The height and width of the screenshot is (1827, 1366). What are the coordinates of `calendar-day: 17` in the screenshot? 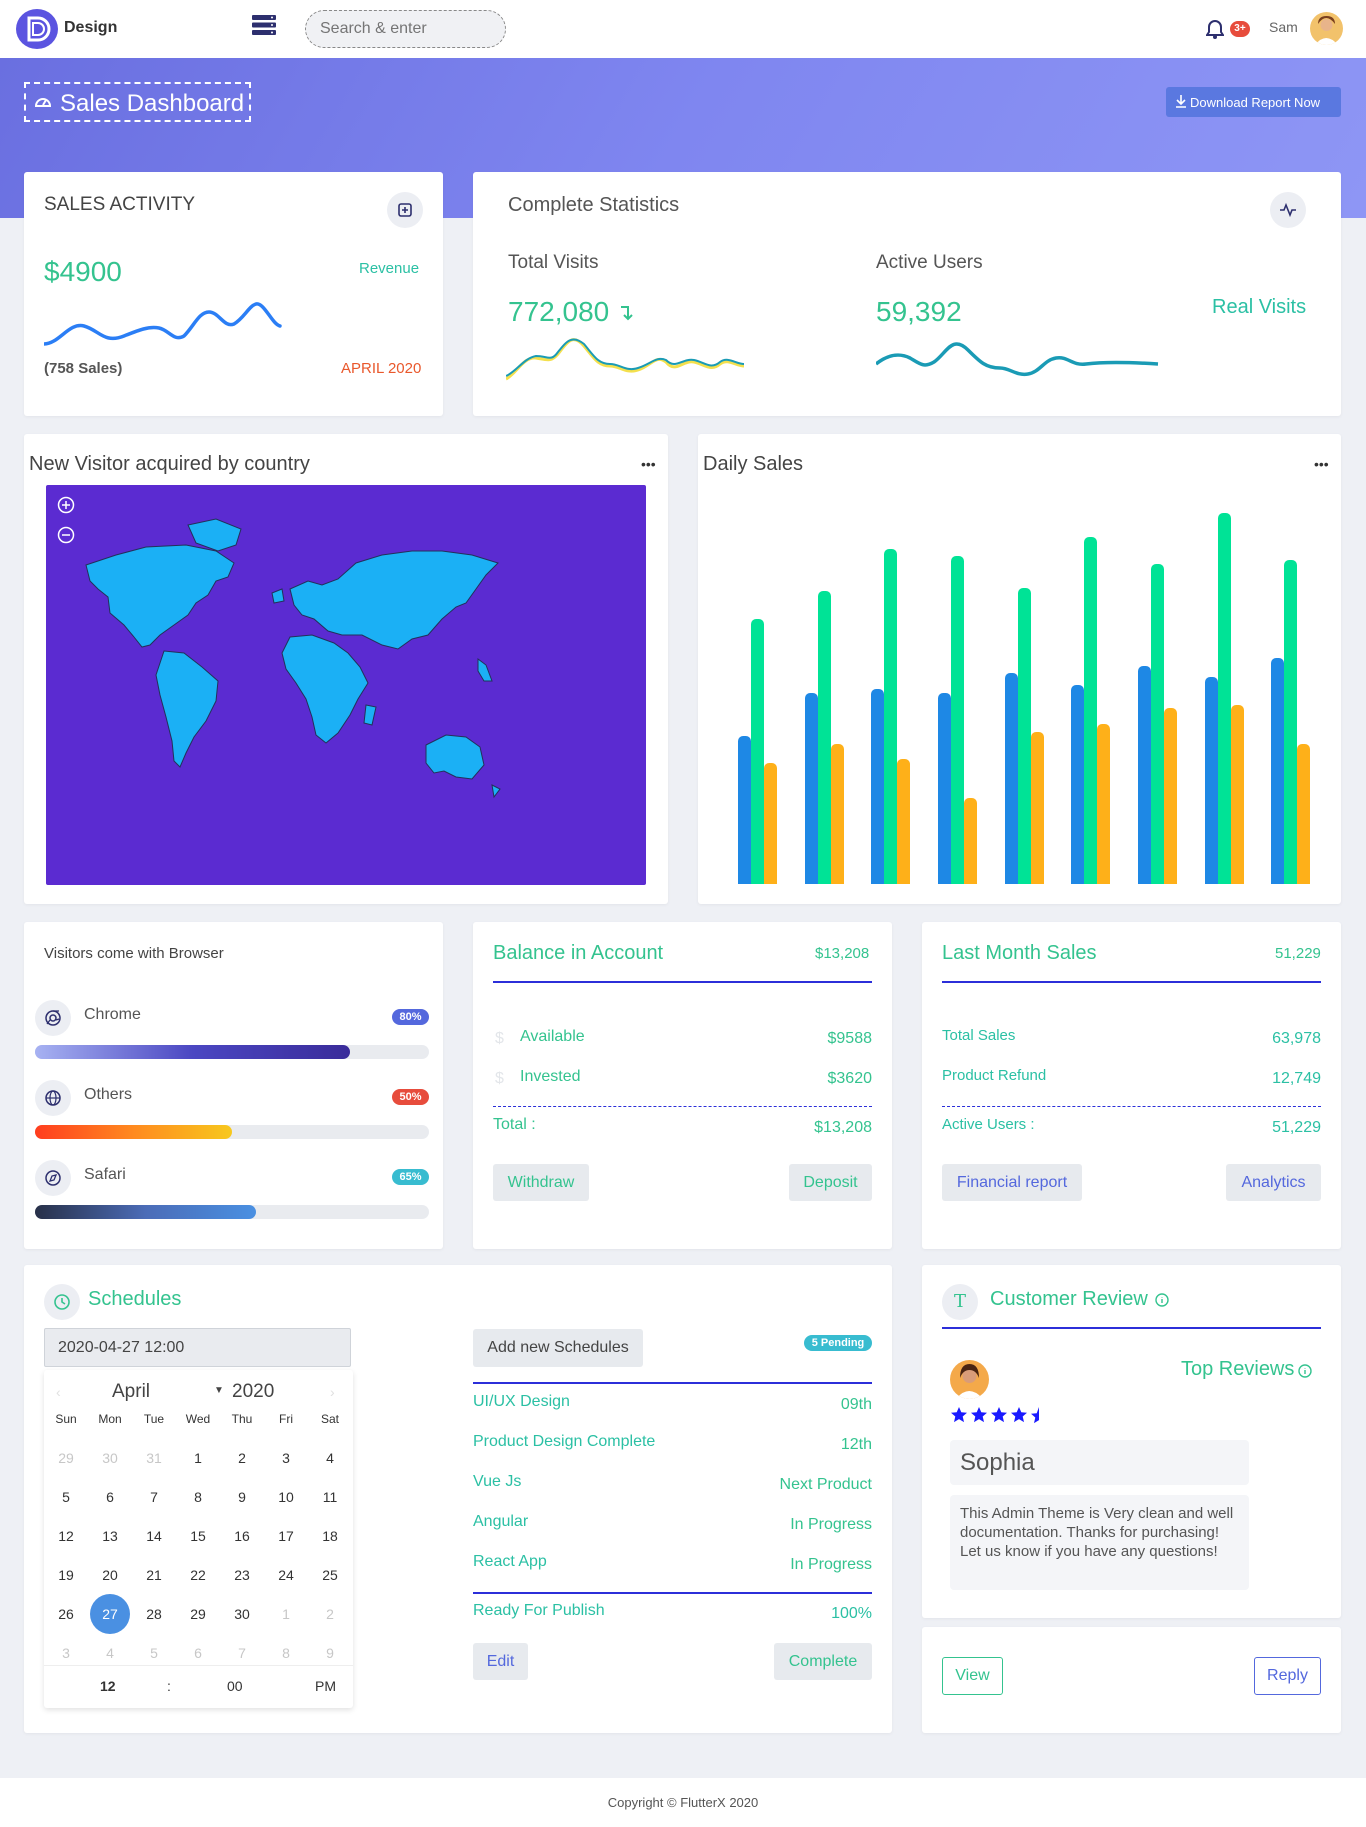 It's located at (286, 1536).